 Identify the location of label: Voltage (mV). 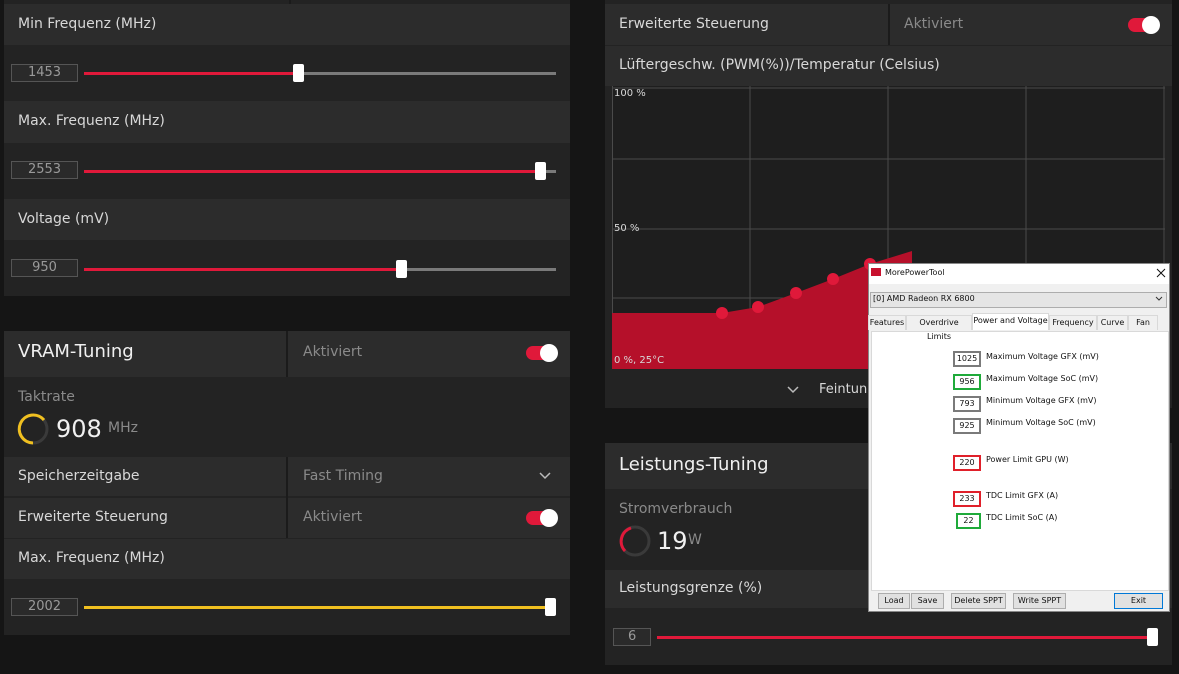
(64, 219).